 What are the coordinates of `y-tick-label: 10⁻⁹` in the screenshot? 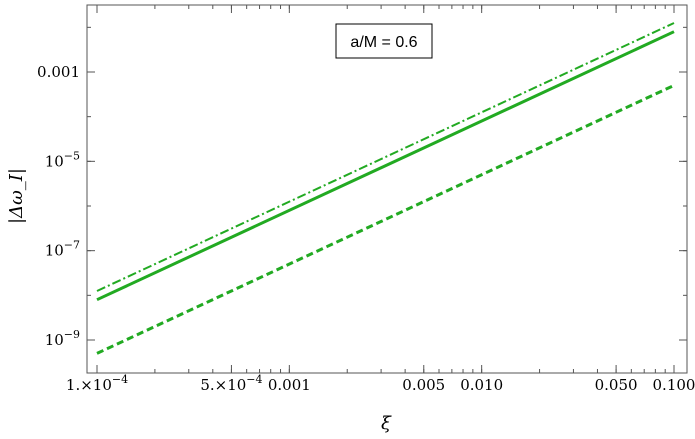 It's located at (62, 338).